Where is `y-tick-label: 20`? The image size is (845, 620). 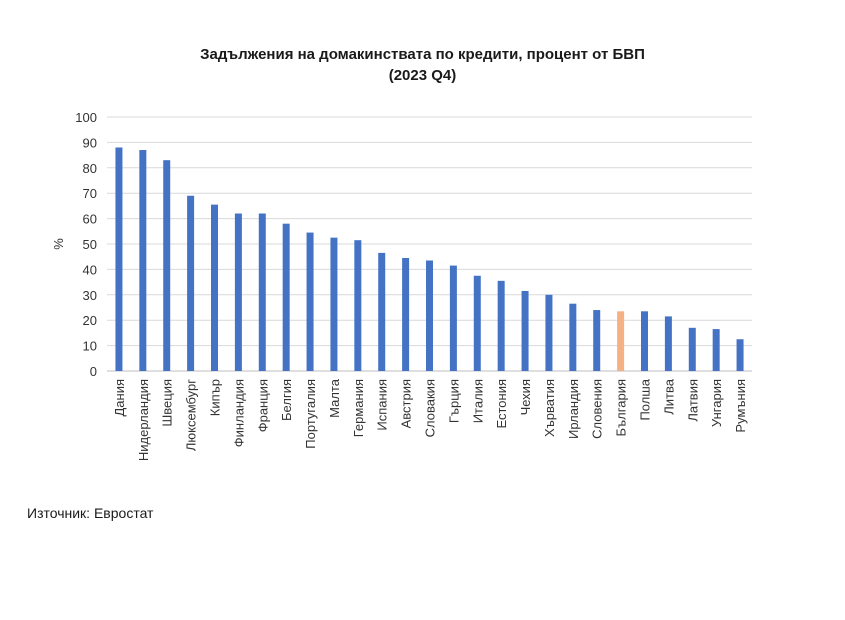
y-tick-label: 20 is located at coordinates (90, 320).